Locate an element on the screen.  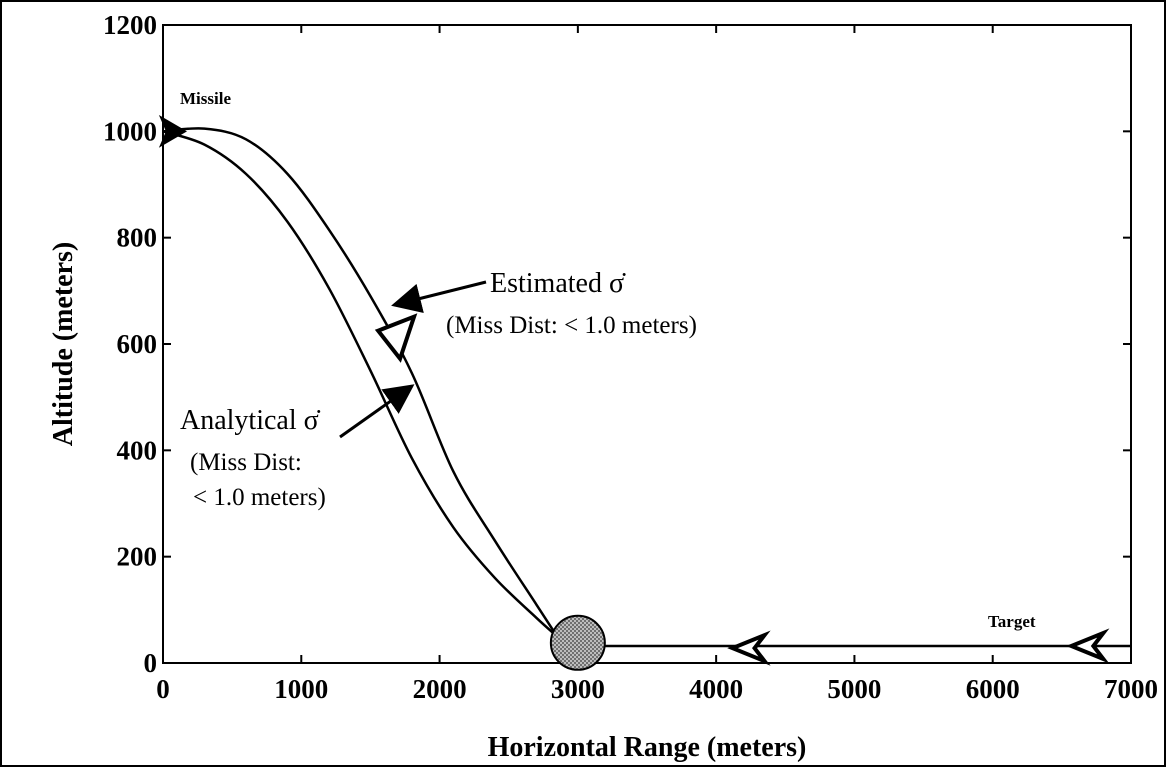
x-tick-label: 4000 is located at coordinates (716, 689).